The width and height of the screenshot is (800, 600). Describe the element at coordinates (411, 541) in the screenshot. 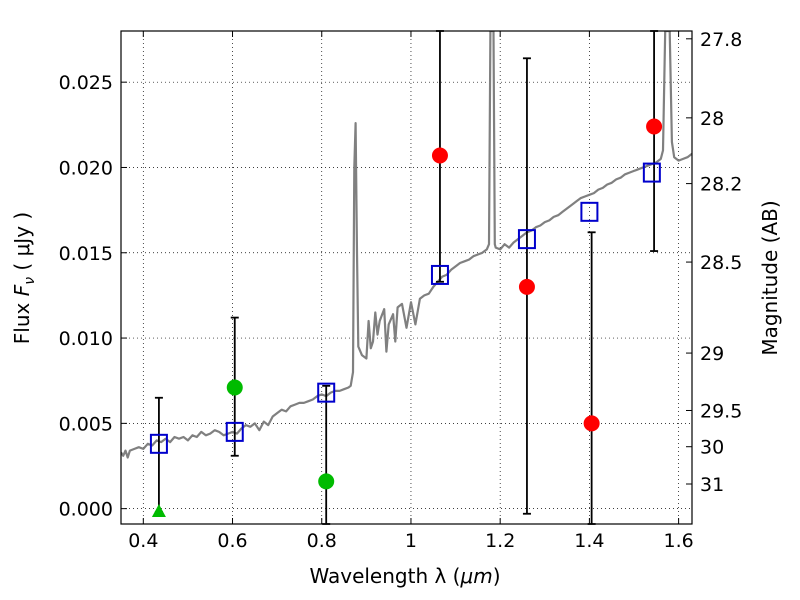

I see `x-tick-label: 1` at that location.